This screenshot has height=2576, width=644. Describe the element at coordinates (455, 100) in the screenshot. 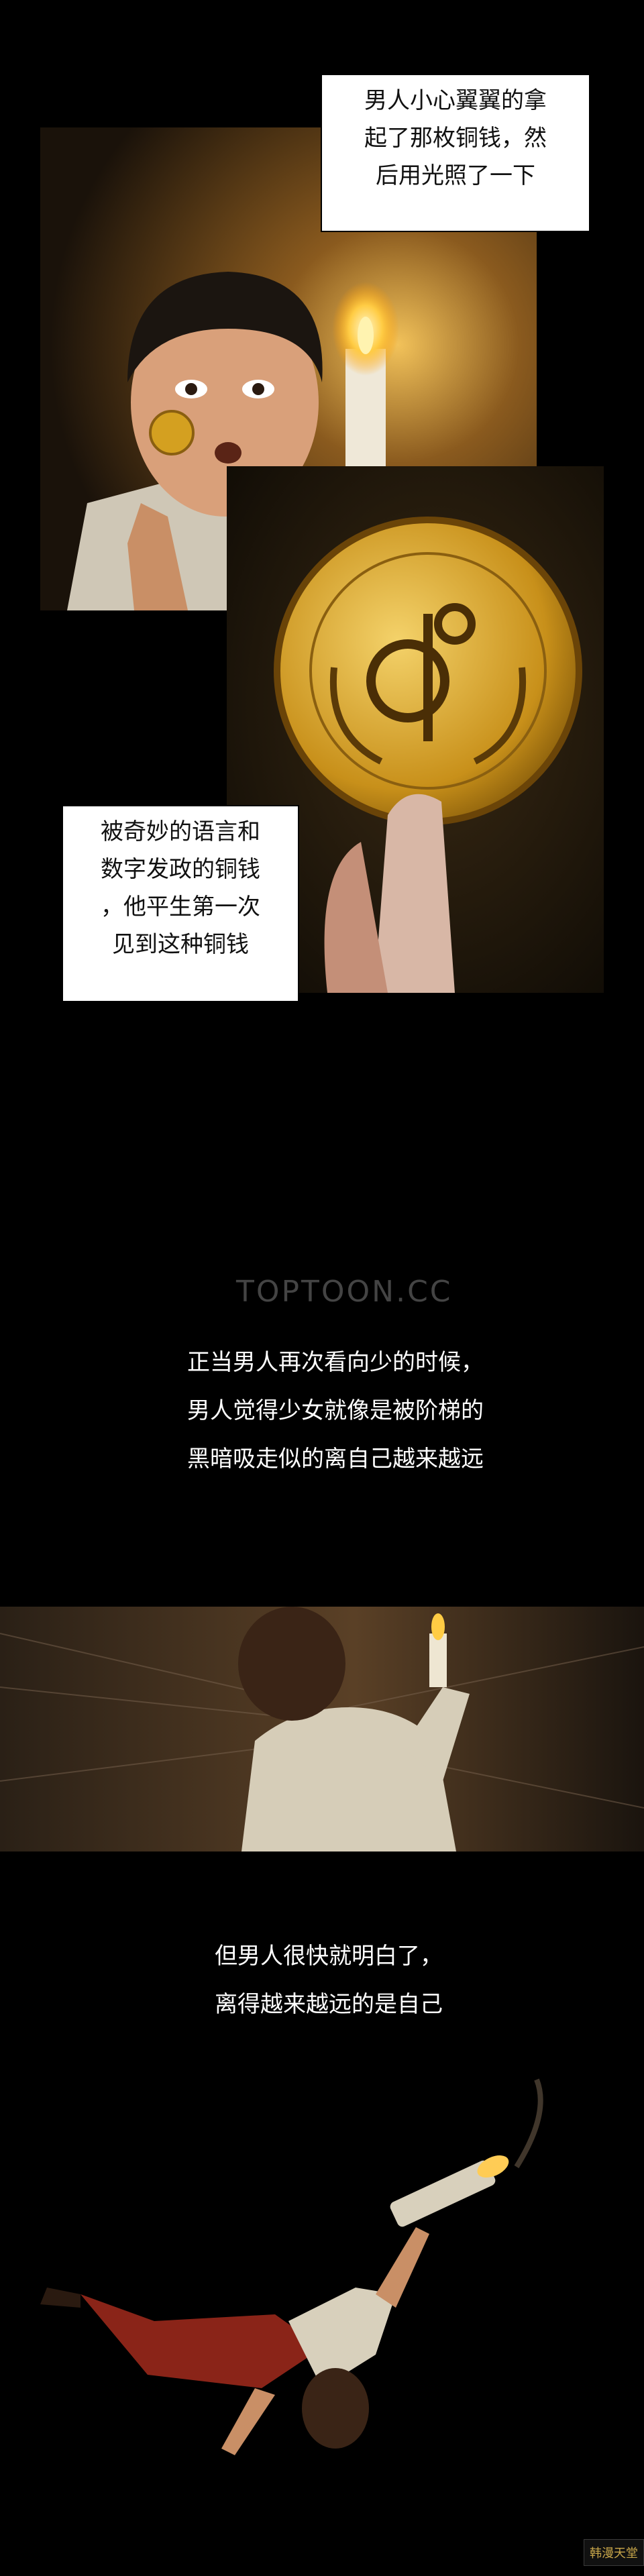

I see `caption-line: 男人小心翼翼的拿` at that location.